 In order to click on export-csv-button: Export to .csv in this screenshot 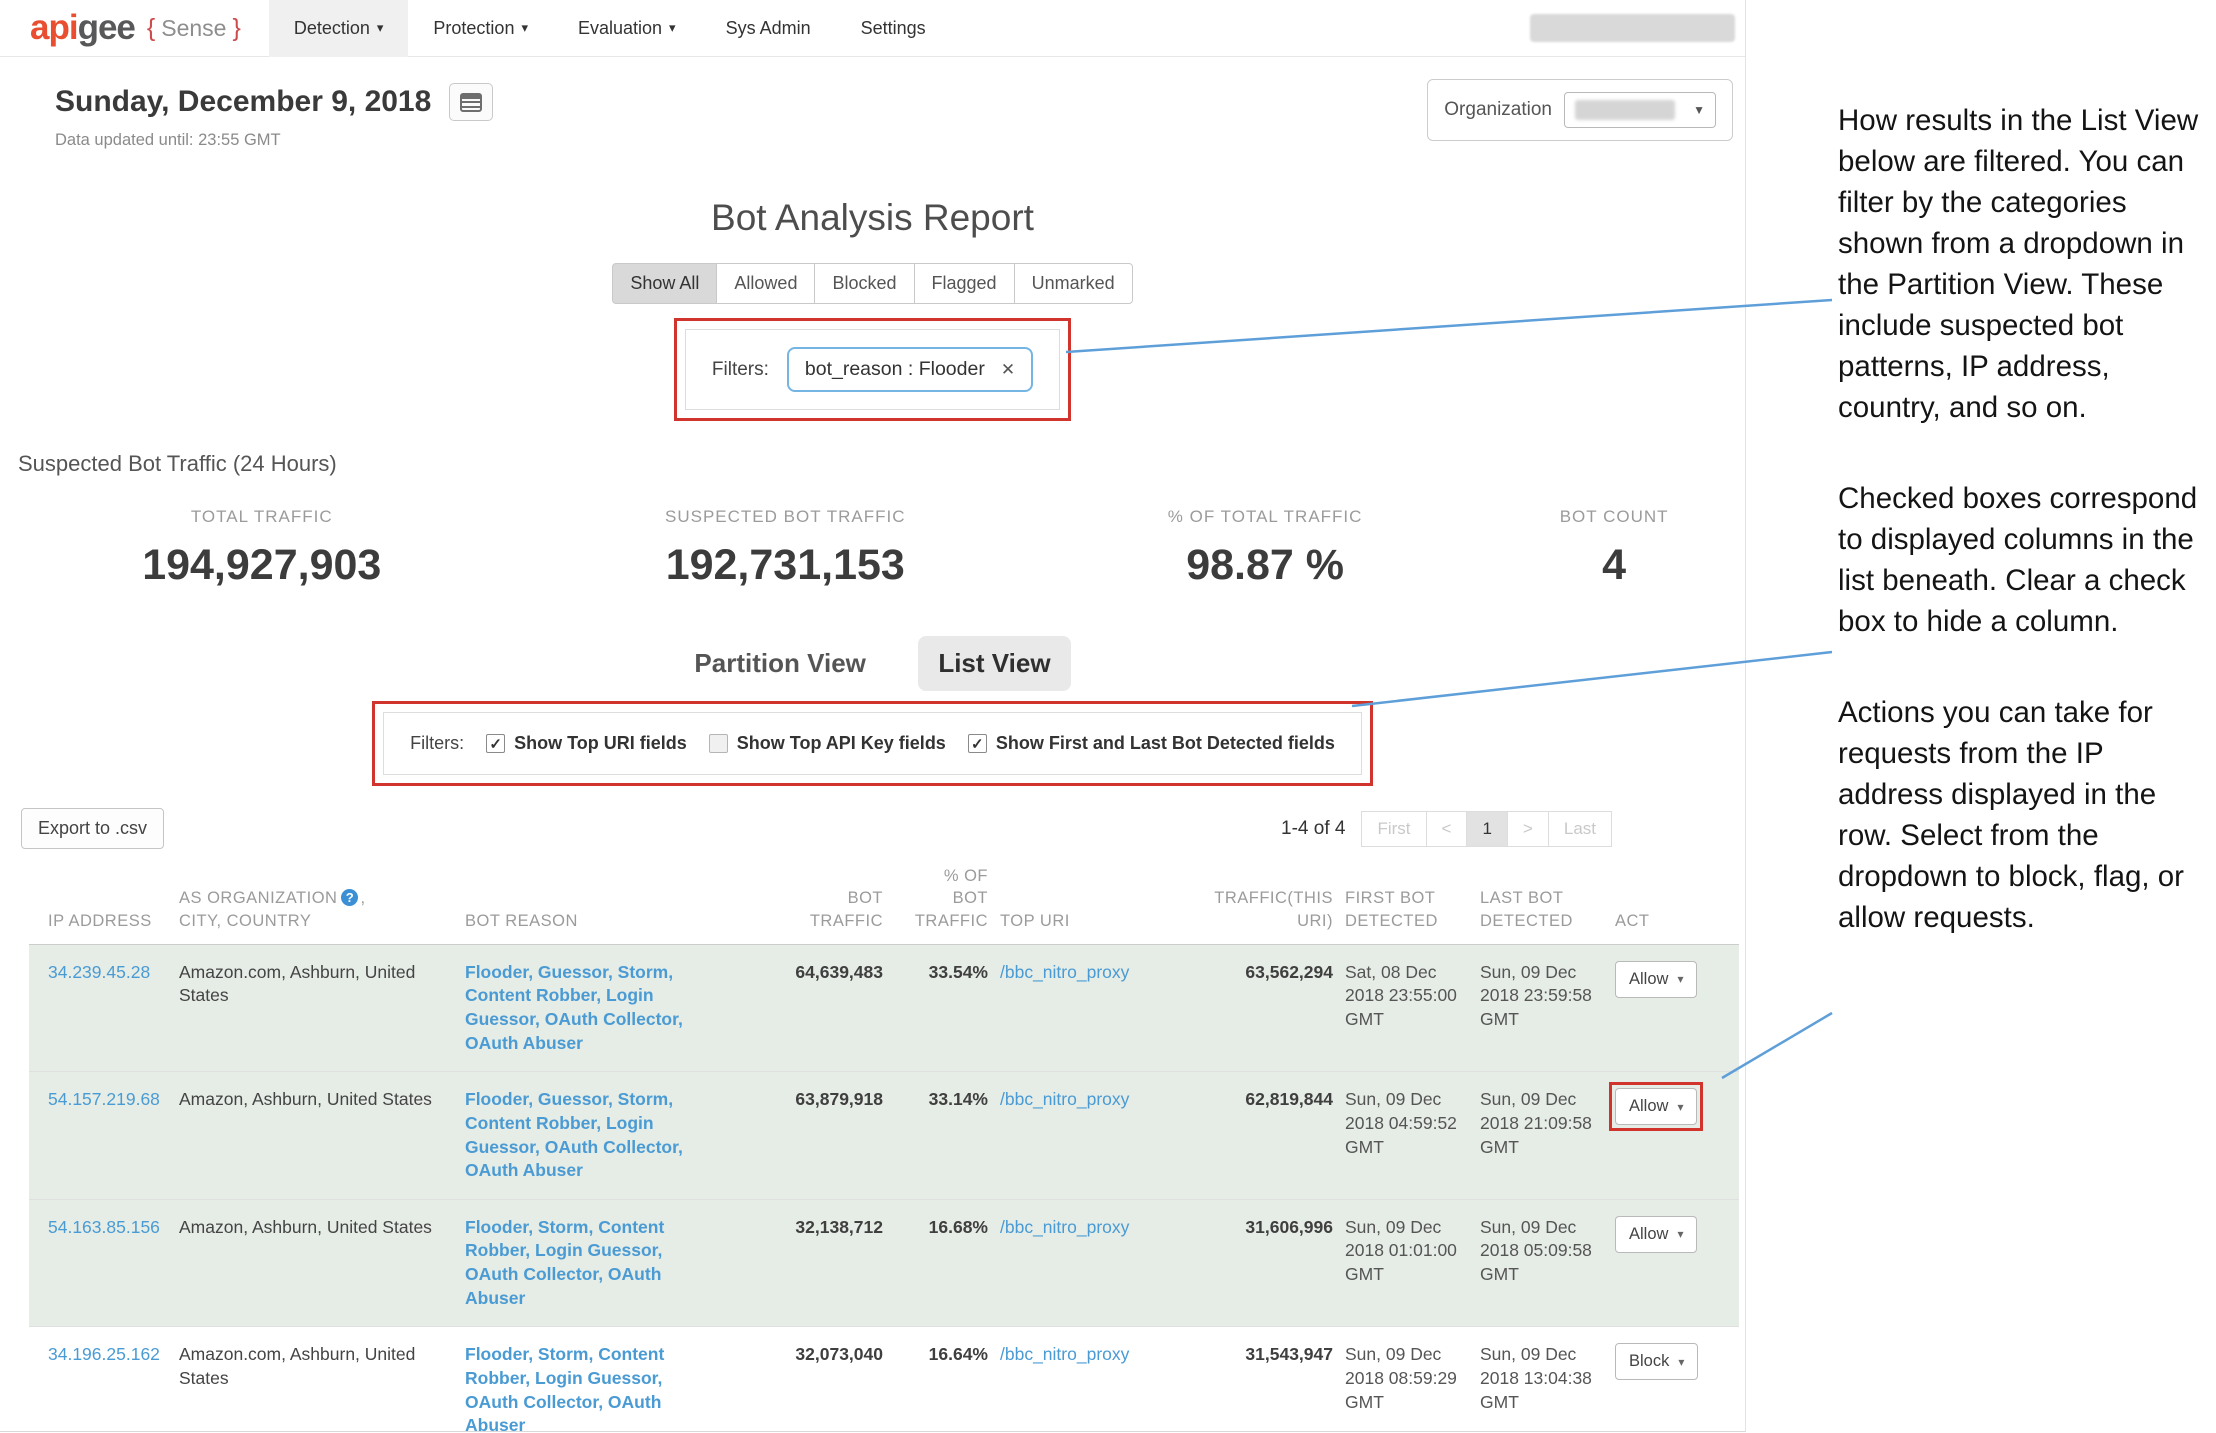, I will do `click(93, 828)`.